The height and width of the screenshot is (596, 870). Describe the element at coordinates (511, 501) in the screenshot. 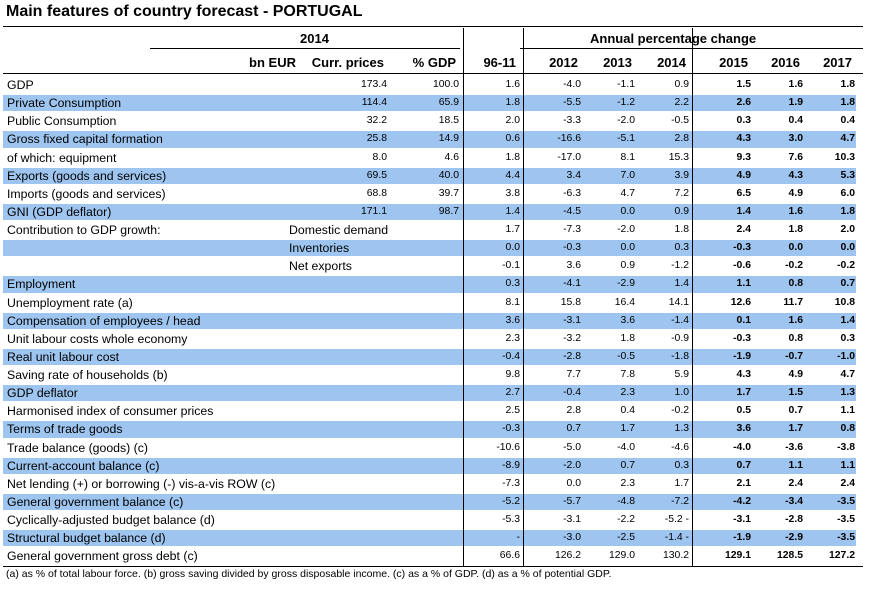

I see `row-value: -5.2` at that location.